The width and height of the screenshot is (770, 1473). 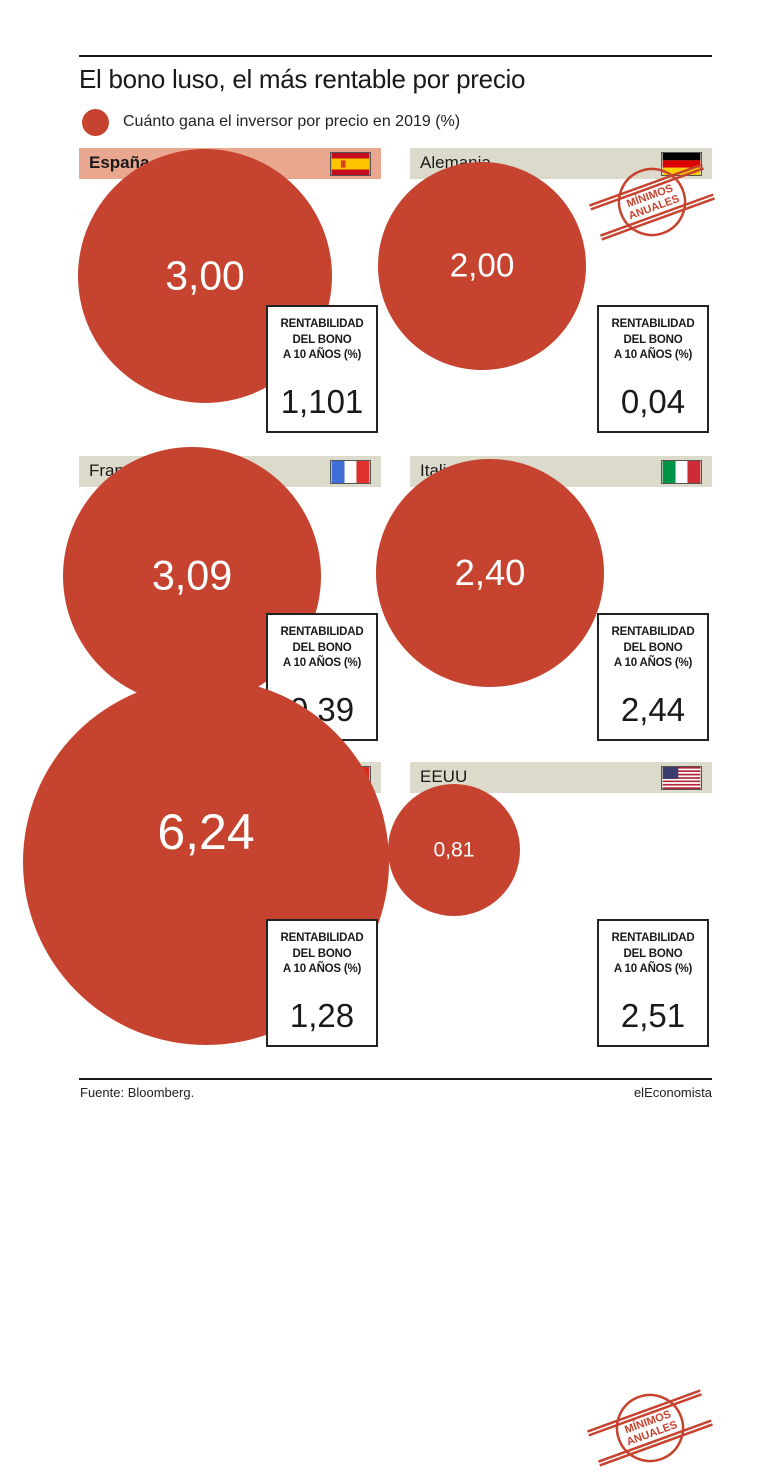 What do you see at coordinates (119, 162) in the screenshot?
I see `country-name: España` at bounding box center [119, 162].